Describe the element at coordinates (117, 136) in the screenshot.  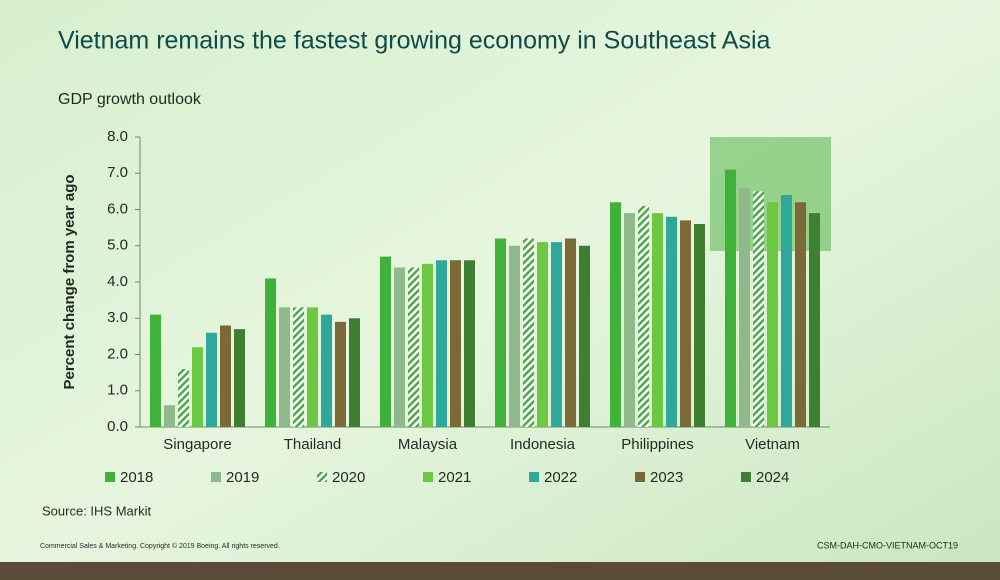
I see `y-tick-label: 8.0` at that location.